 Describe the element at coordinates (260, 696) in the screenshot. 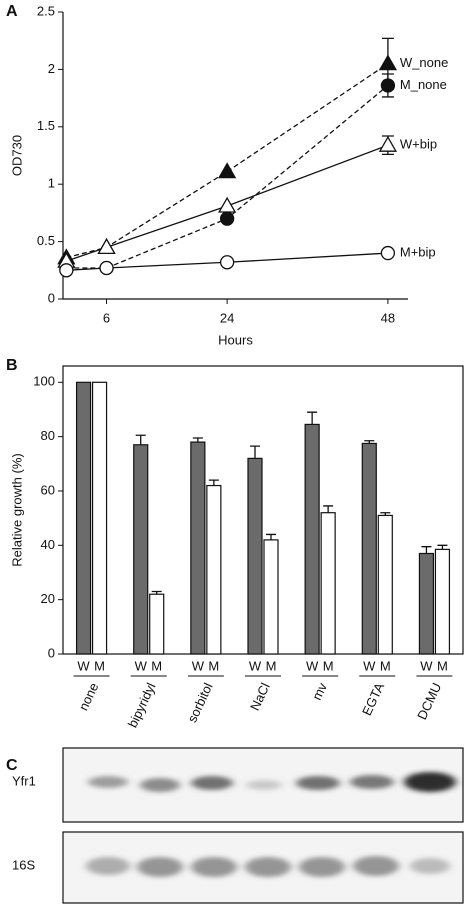

I see `x-tick-label: NaCl` at that location.